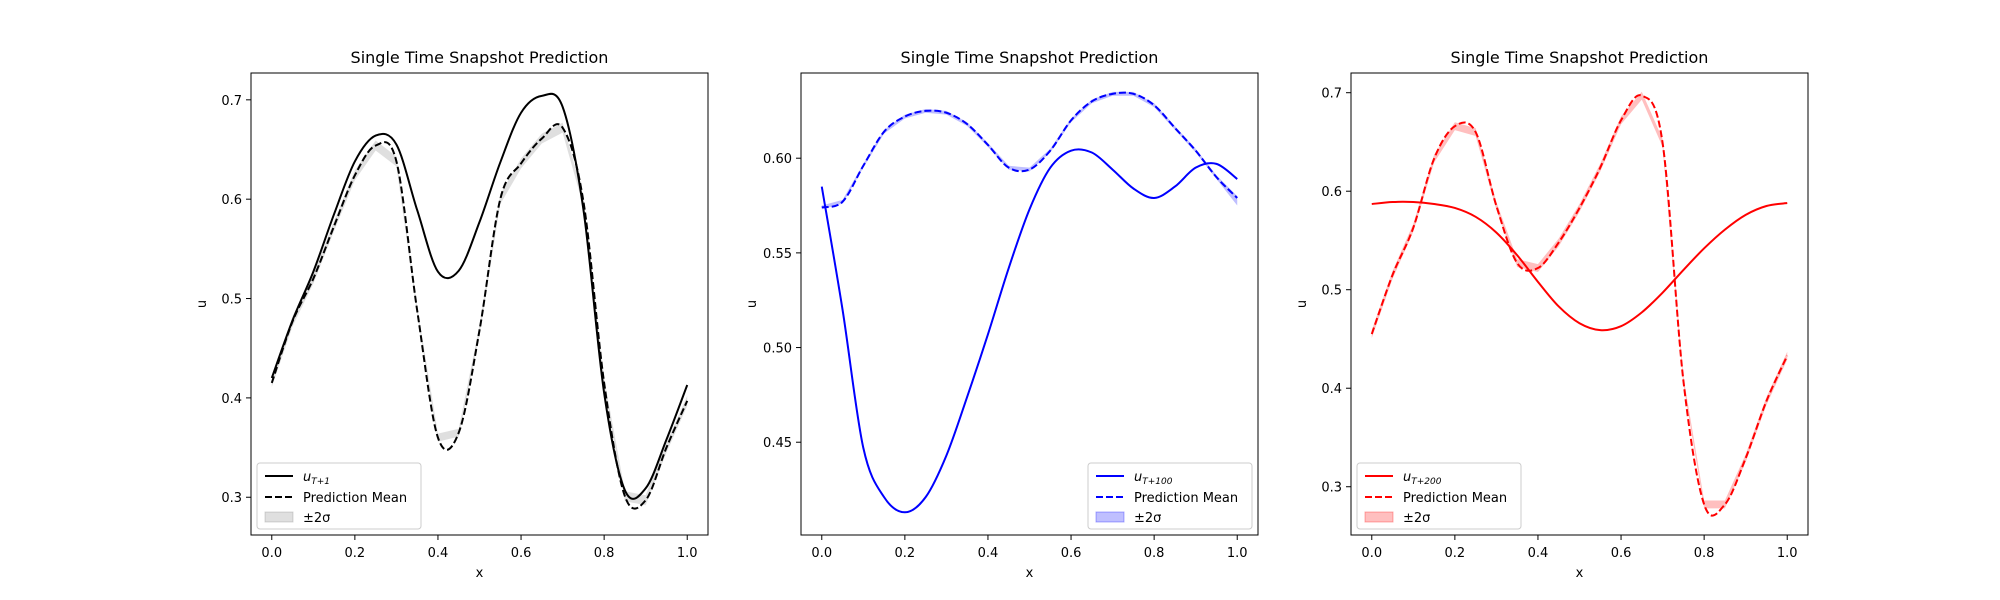 The height and width of the screenshot is (600, 2000). I want to click on legend-truth-subscript: T+200, so click(1426, 482).